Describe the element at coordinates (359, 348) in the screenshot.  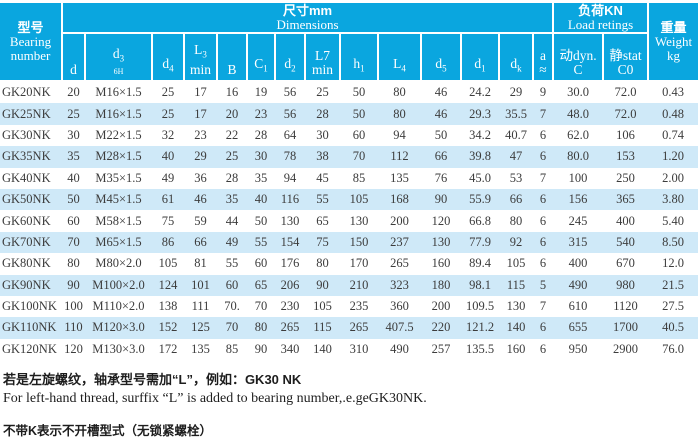
I see `table-cell: 310` at that location.